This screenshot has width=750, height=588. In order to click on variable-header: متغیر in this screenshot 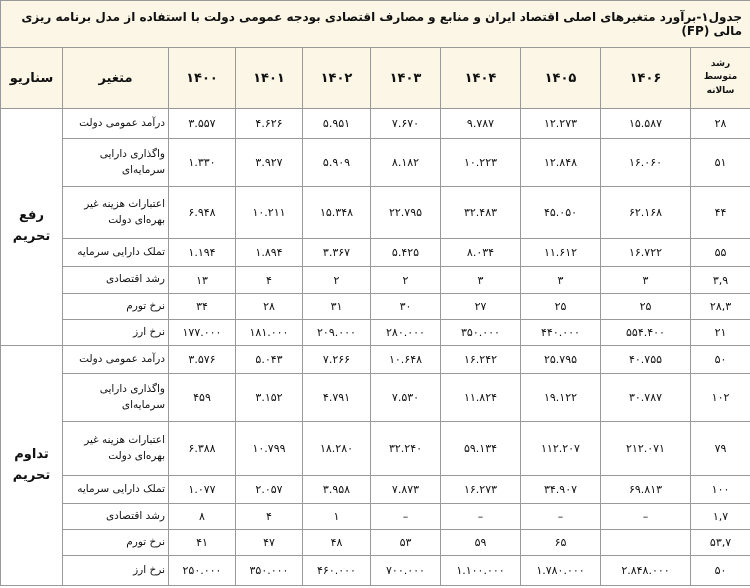, I will do `click(115, 78)`.